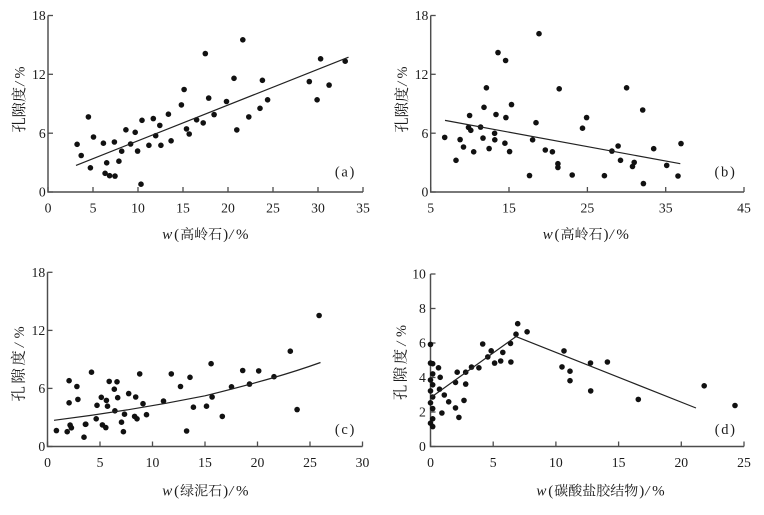  Describe the element at coordinates (725, 172) in the screenshot. I see `svg-text: (b)` at that location.